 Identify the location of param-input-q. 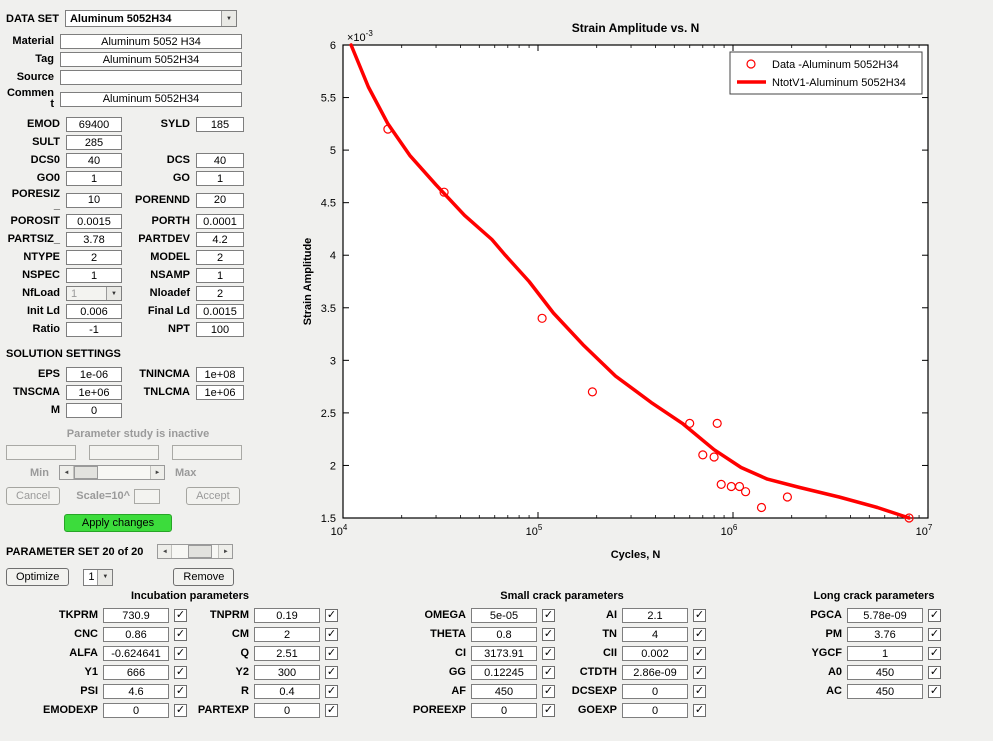
(287, 653).